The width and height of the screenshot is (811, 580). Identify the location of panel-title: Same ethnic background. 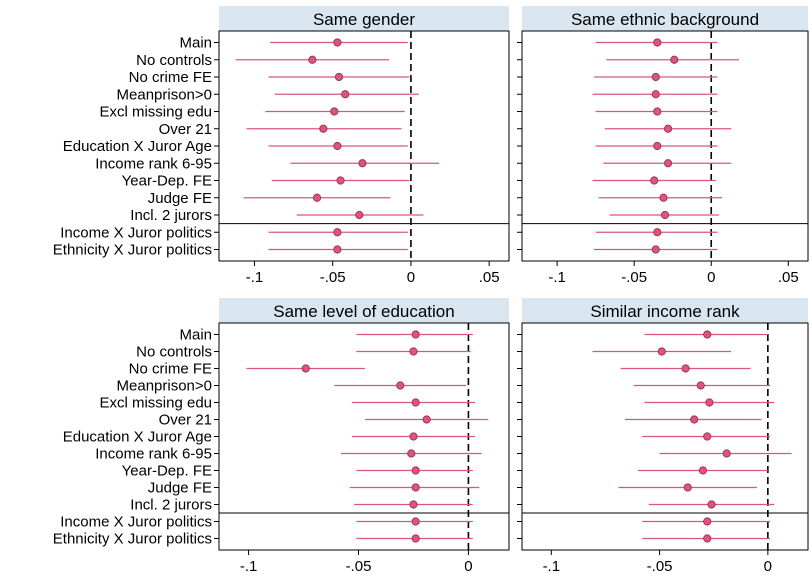
(665, 19).